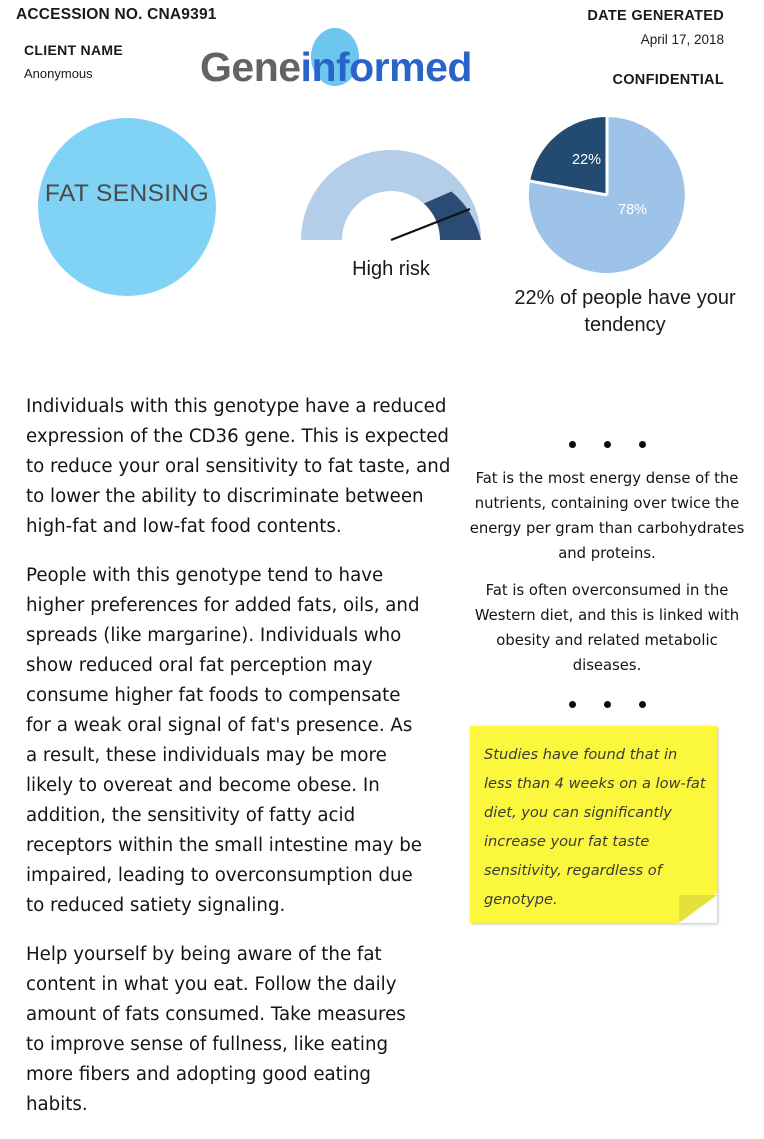  I want to click on confidential-badge: CONFIDENTIAL, so click(668, 80).